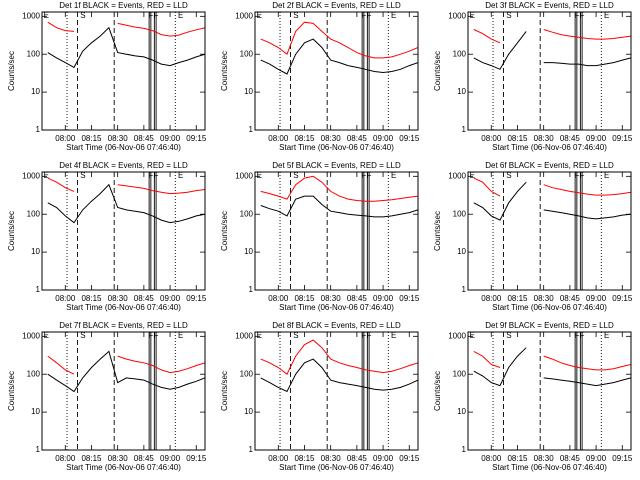 This screenshot has width=640, height=480. Describe the element at coordinates (336, 165) in the screenshot. I see `chart-title: Det 5f BLACK = Events, RED = LLD` at that location.